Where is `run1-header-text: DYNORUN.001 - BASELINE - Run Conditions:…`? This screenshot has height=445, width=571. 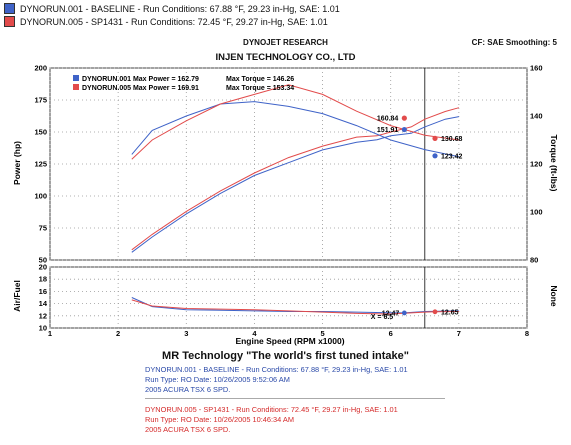
run1-header-text: DYNORUN.001 - BASELINE - Run Conditions:… is located at coordinates (180, 8).